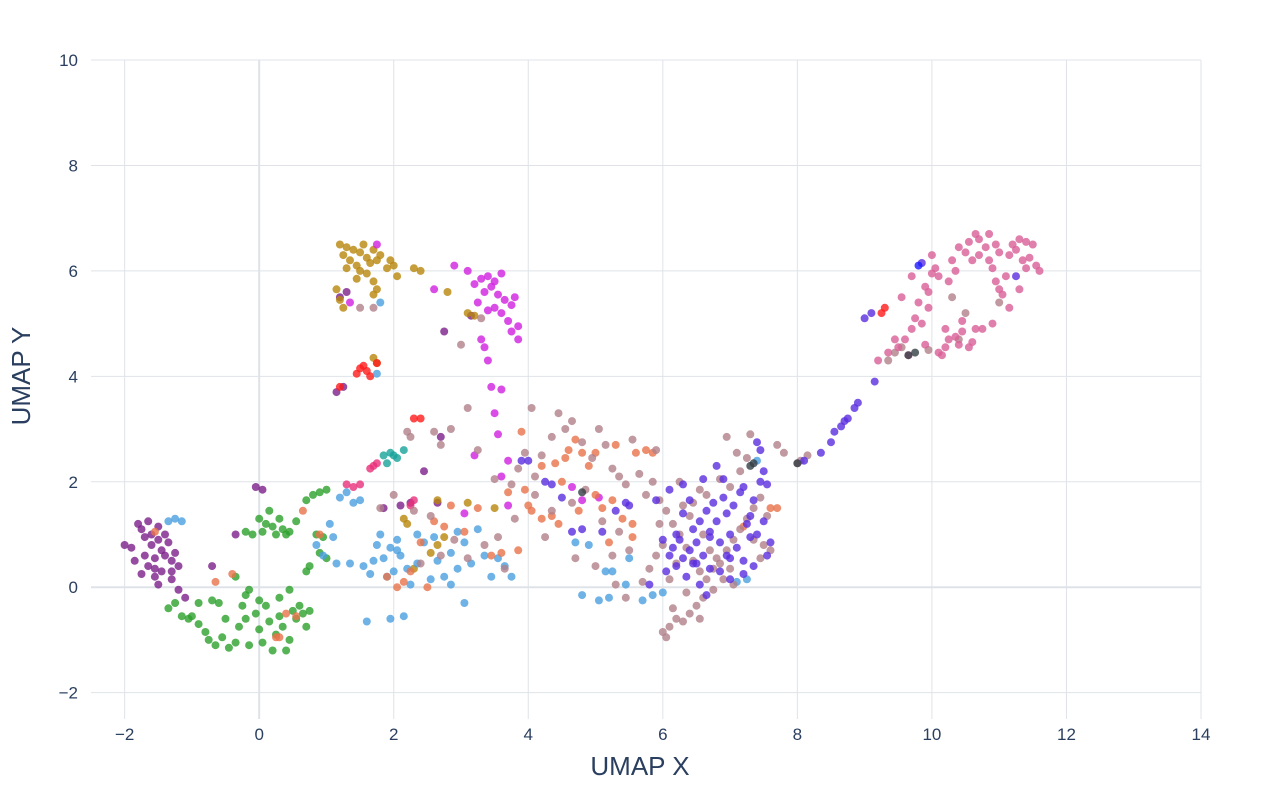  Describe the element at coordinates (73, 482) in the screenshot. I see `y-tick-label: 2` at that location.